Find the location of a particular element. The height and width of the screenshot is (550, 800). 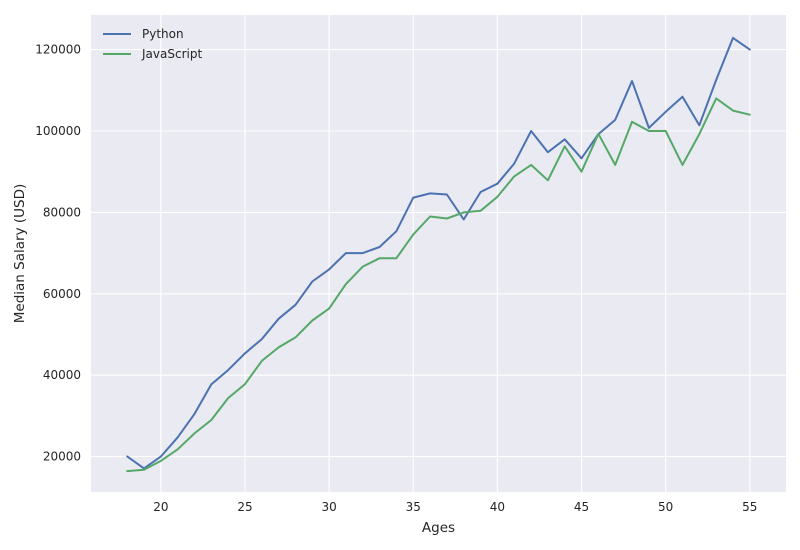

y-tick-label: 20000 is located at coordinates (62, 457).